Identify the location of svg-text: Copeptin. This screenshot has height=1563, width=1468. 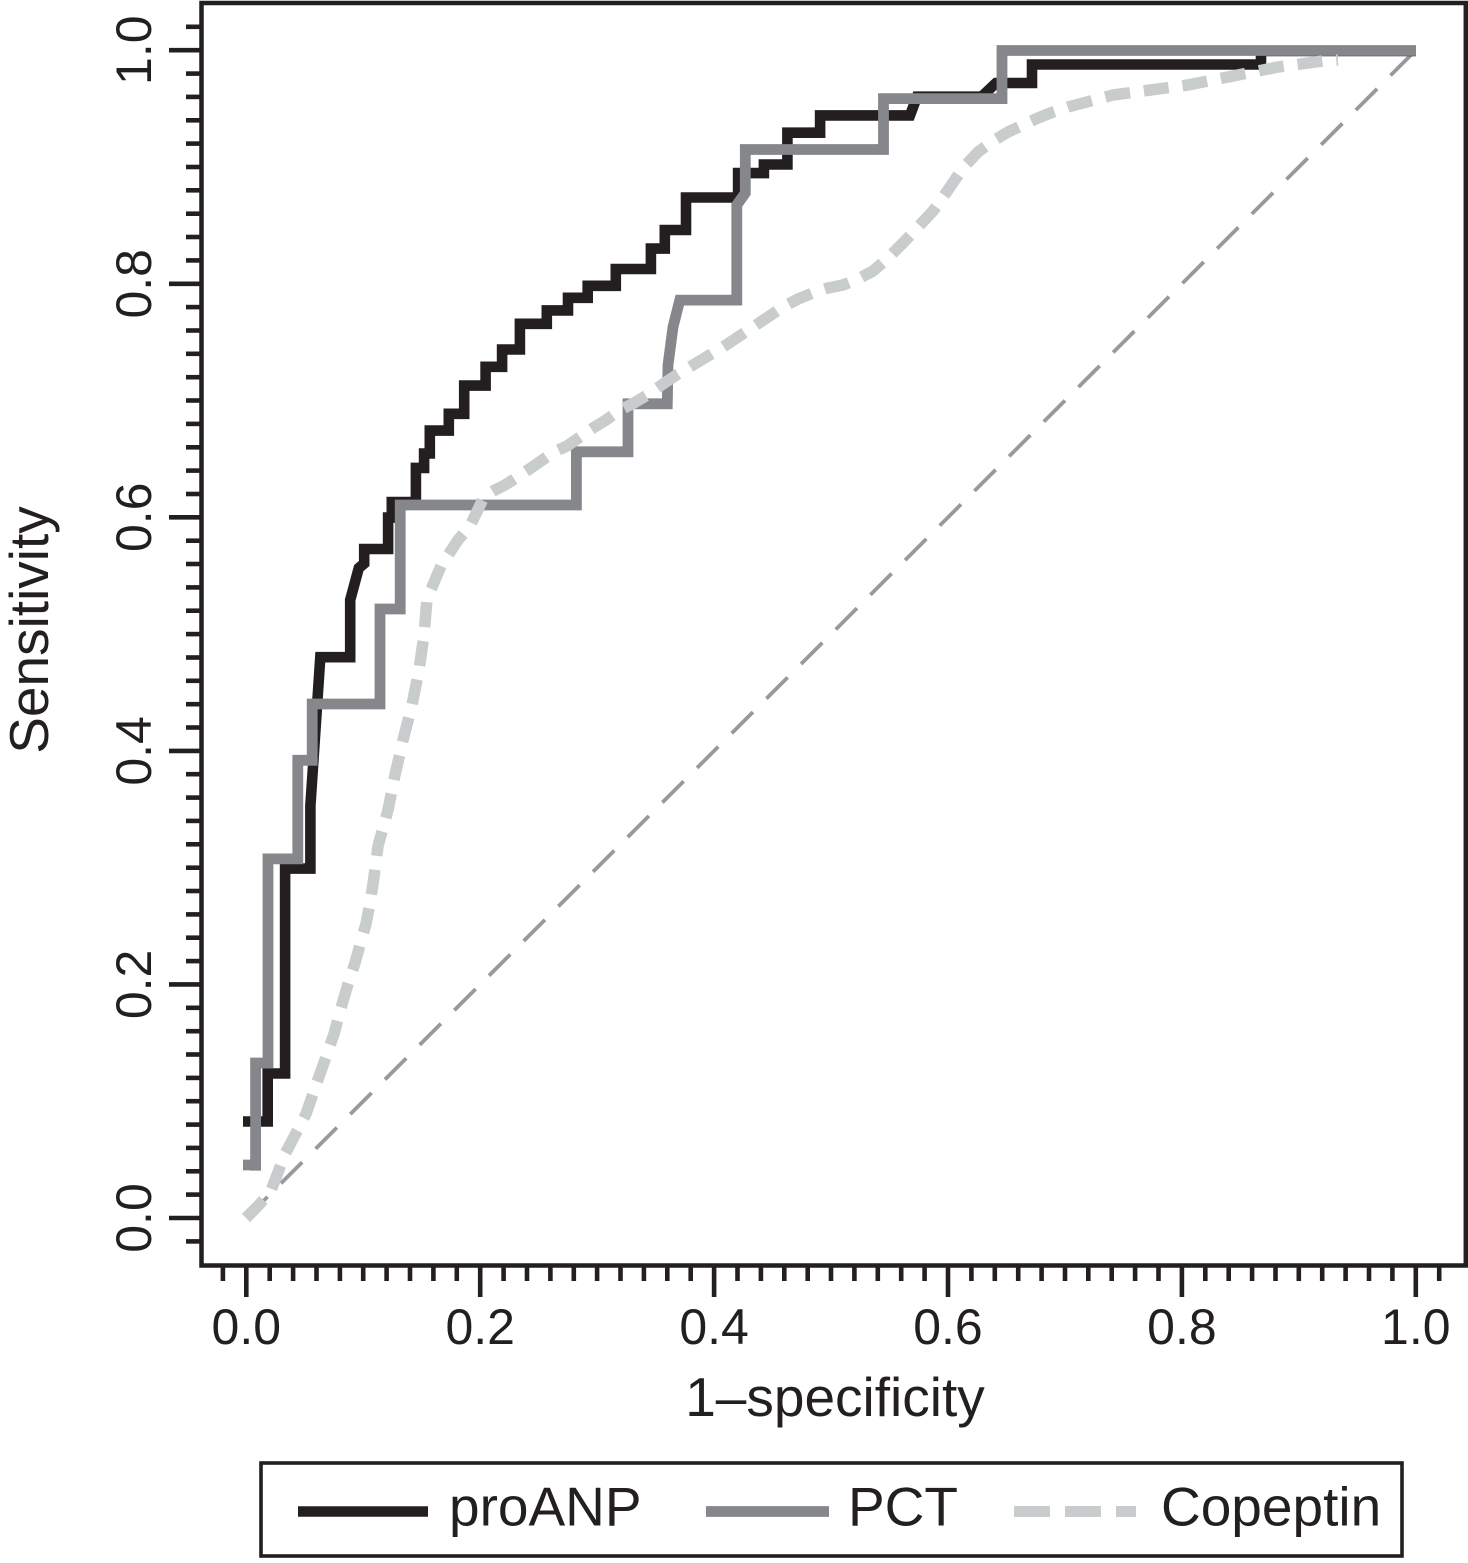
(1271, 1507).